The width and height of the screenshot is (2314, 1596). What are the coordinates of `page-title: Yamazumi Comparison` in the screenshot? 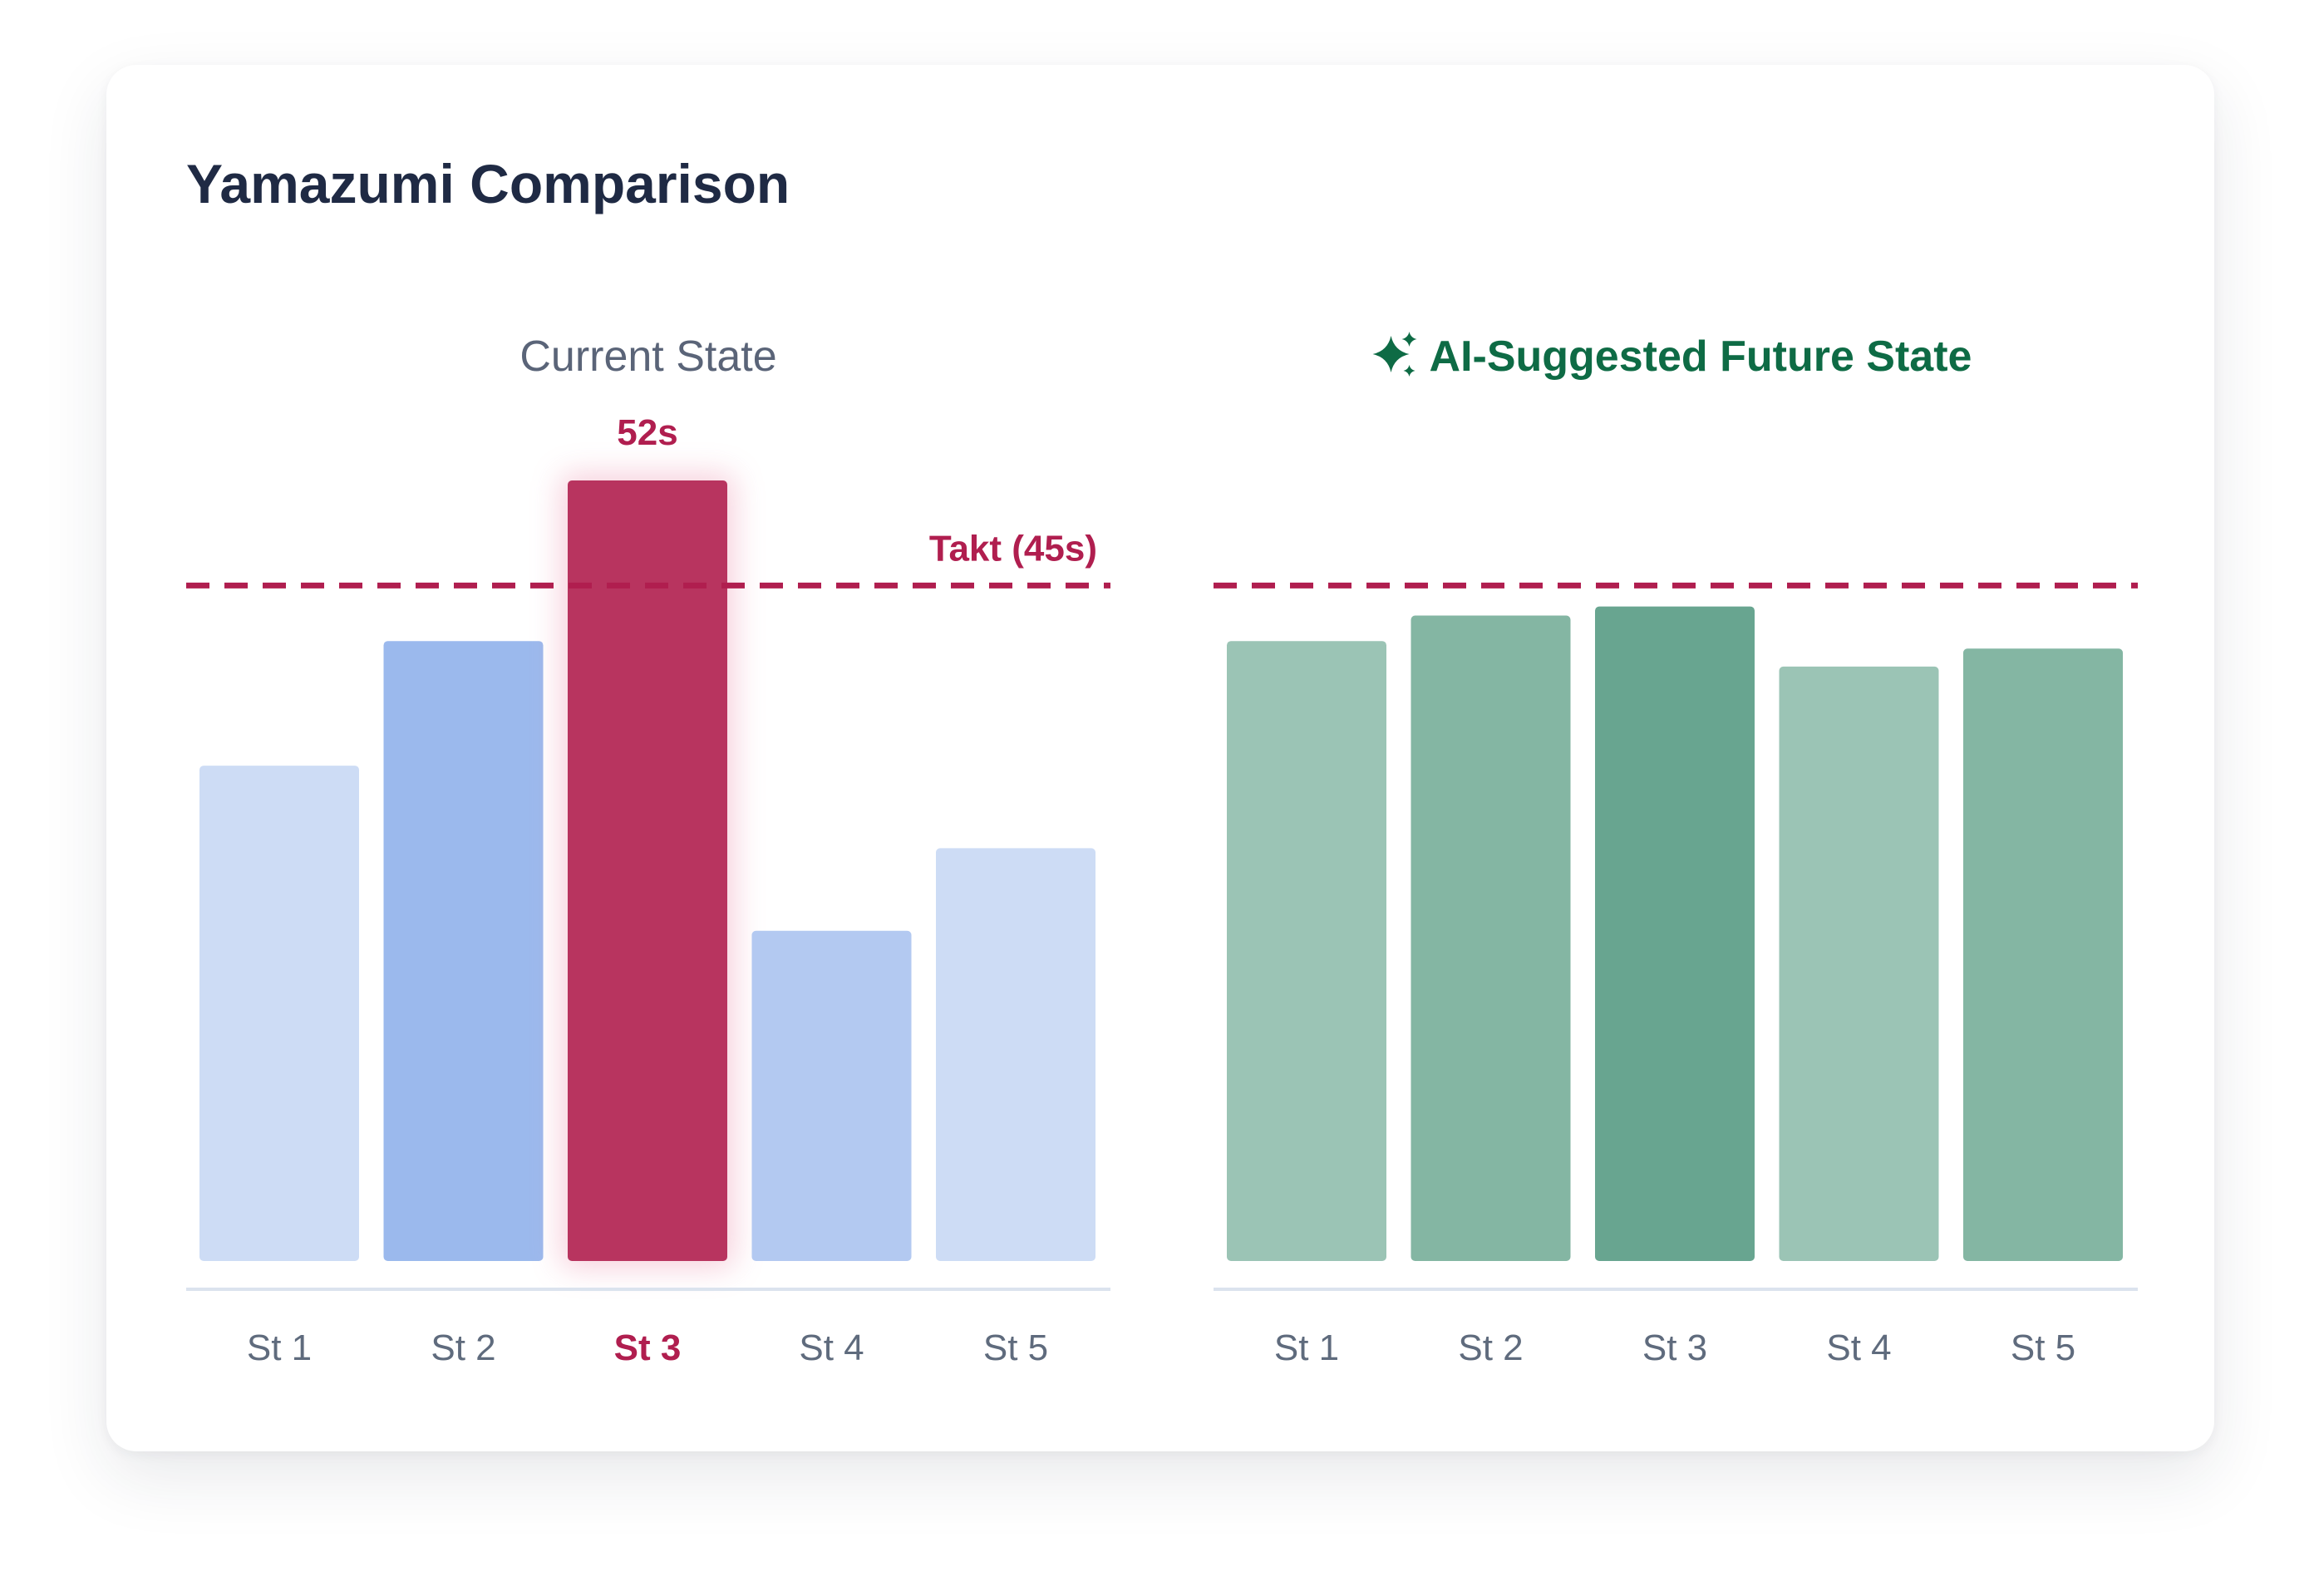 It's located at (488, 183).